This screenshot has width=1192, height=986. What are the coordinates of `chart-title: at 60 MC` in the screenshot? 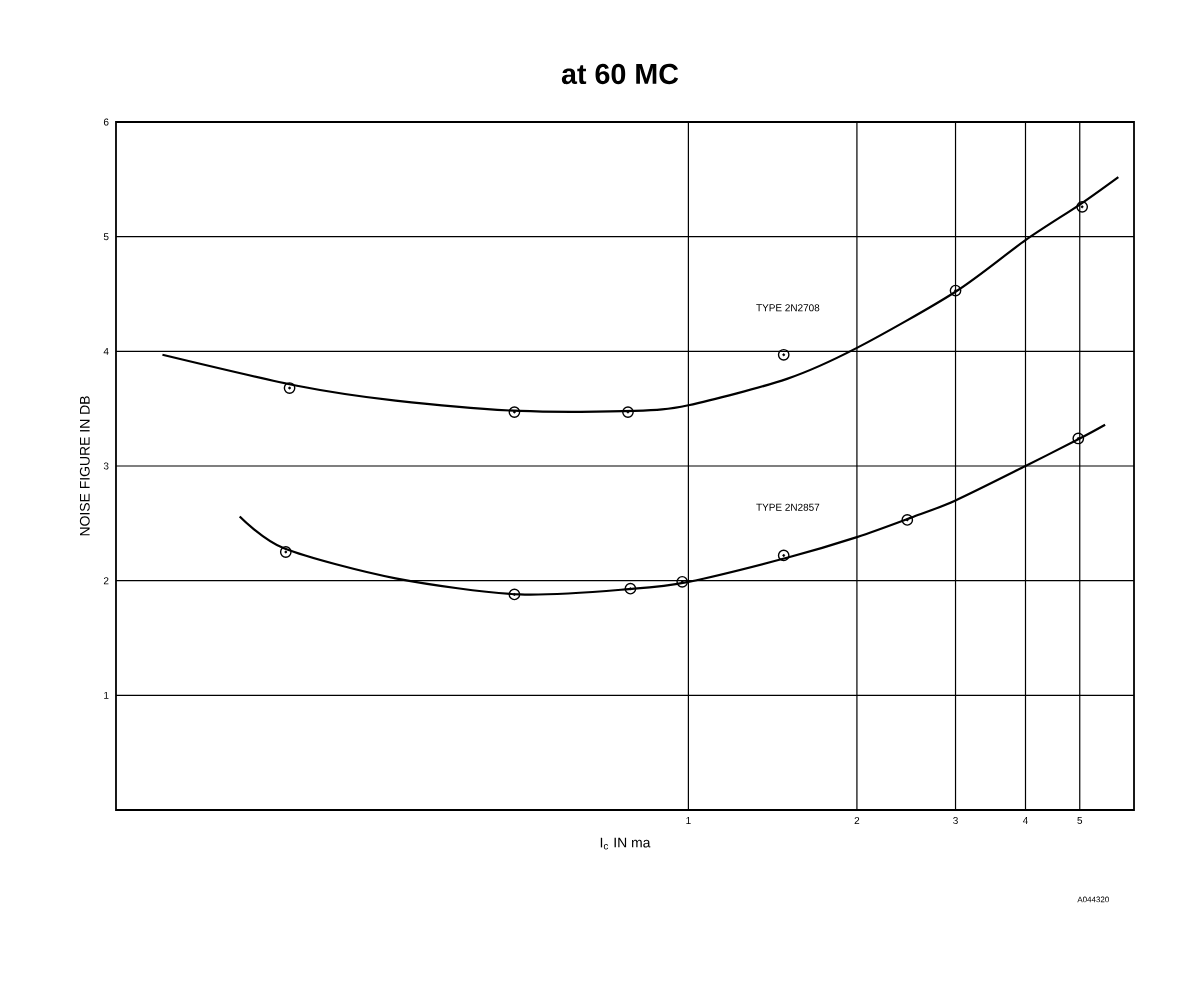 It's located at (620, 74).